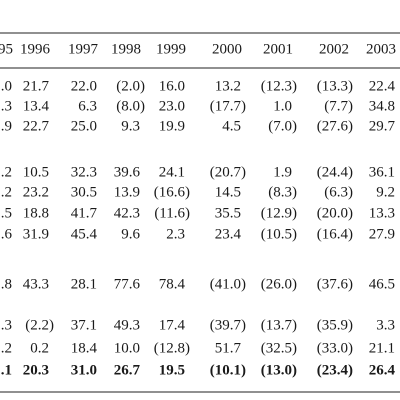 The height and width of the screenshot is (400, 400). I want to click on table-cell: 19.5, so click(172, 370).